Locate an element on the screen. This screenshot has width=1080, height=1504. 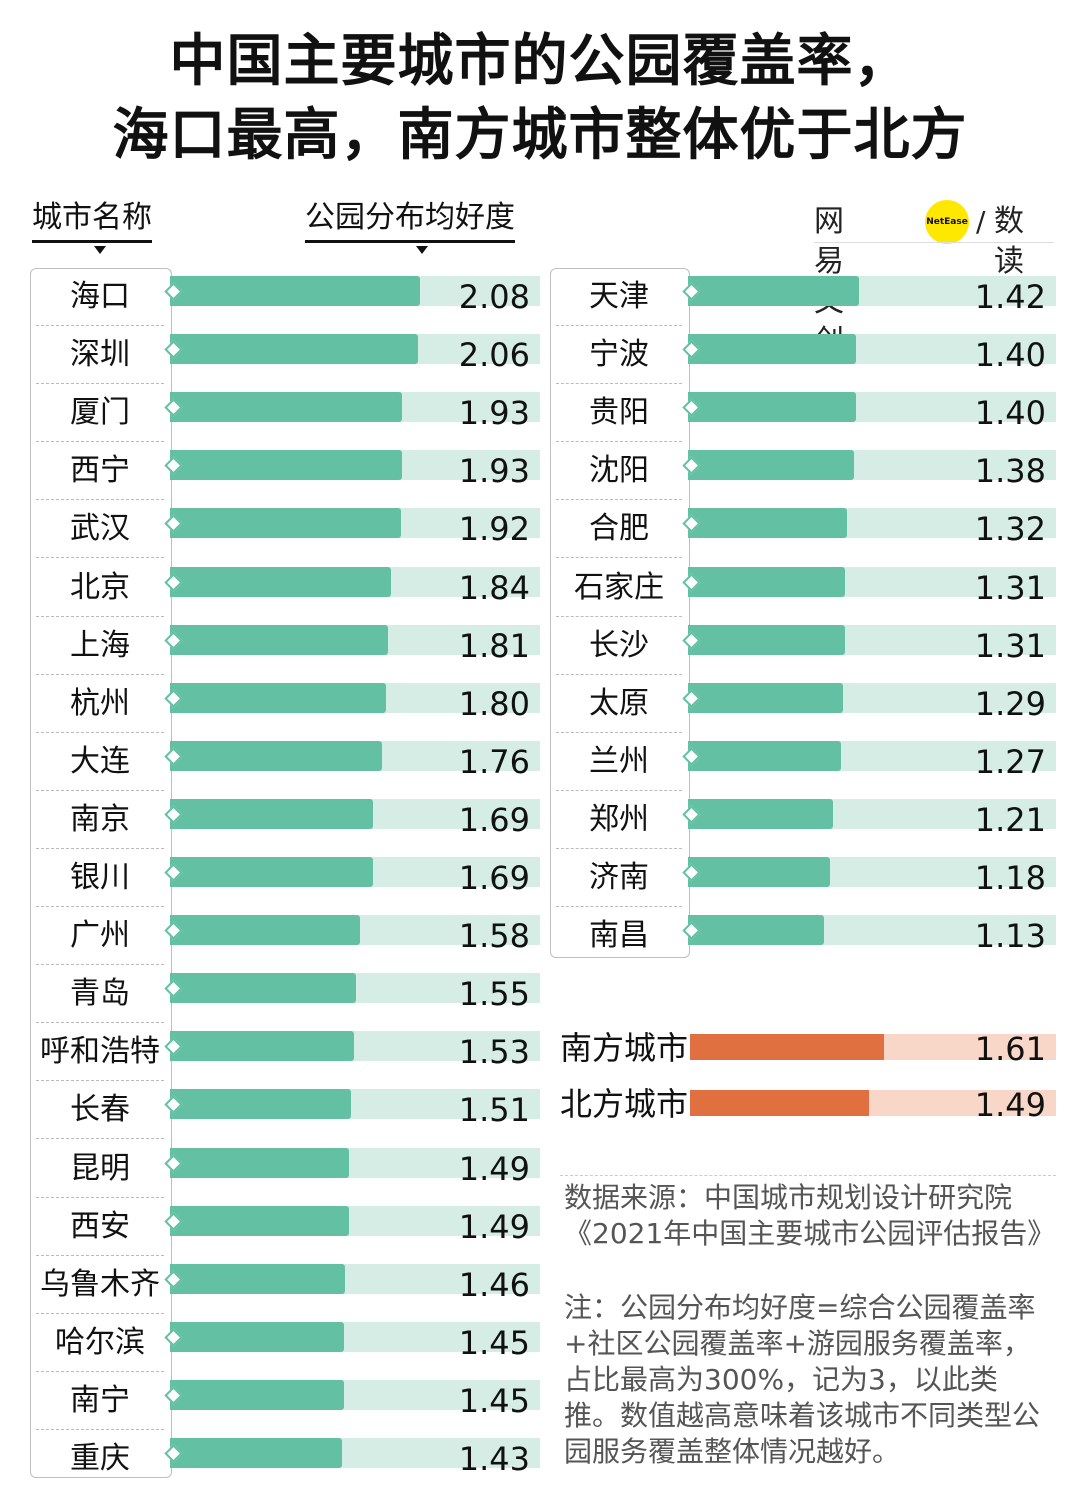
bar-row: 杭州 1.80 is located at coordinates (540, 704).